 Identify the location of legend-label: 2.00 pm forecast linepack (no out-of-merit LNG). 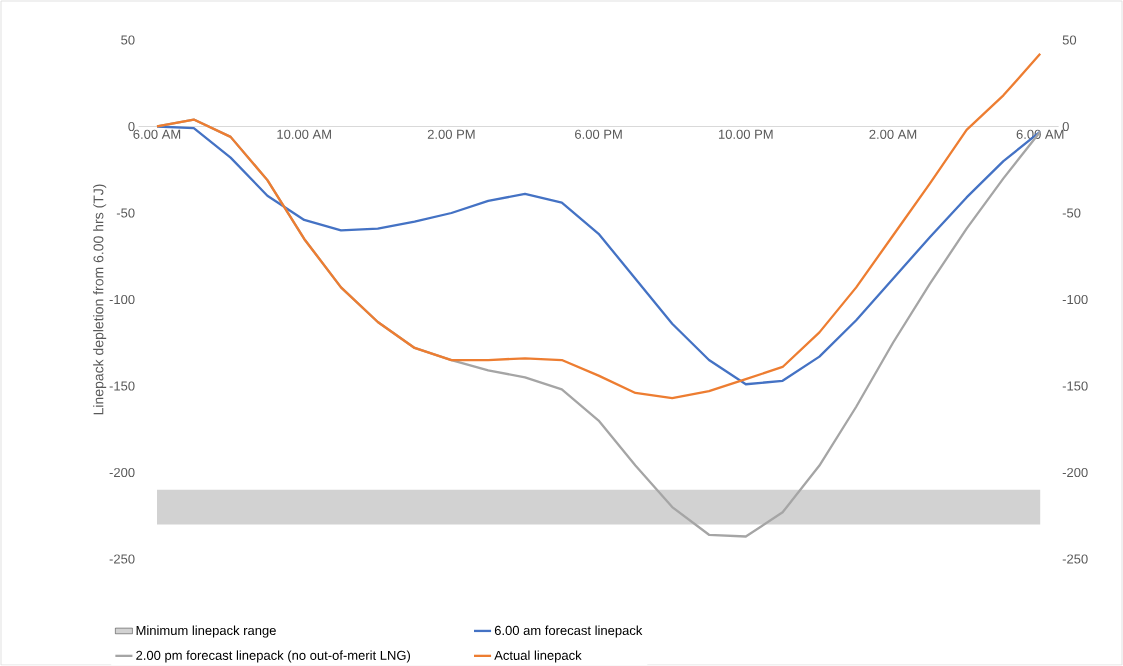
(273, 656).